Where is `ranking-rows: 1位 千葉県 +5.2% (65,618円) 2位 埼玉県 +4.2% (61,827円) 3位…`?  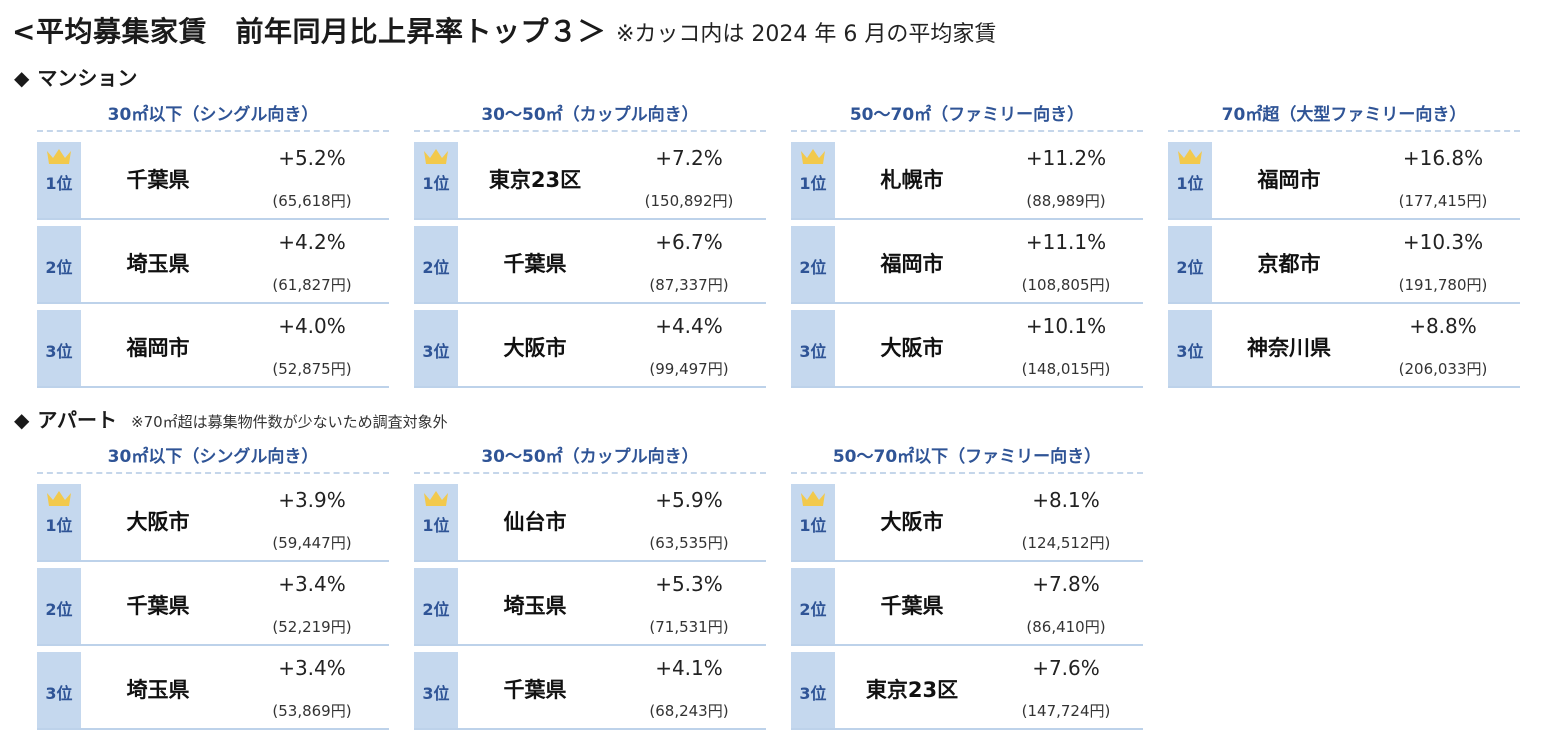
ranking-rows: 1位 千葉県 +5.2% (65,618円) 2位 埼玉県 +4.2% (61,827円) 3位… is located at coordinates (213, 265).